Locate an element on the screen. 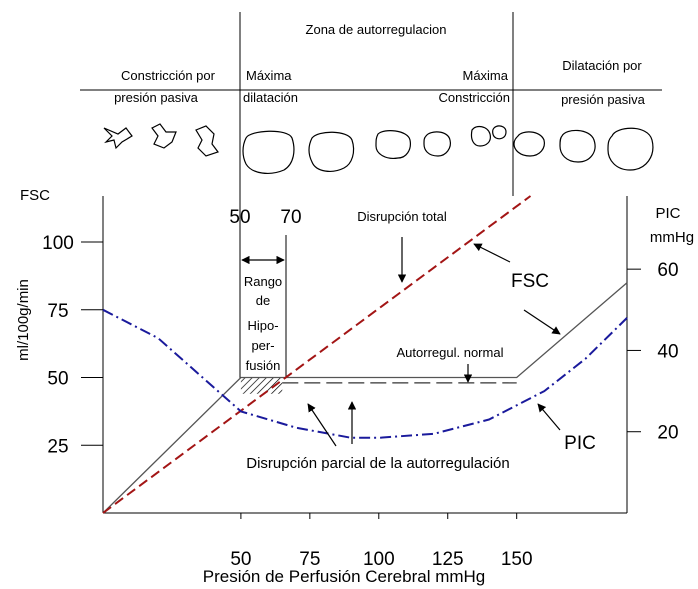  label-partial-disruption: Disrupción parcial de la autorregulación is located at coordinates (377, 463).